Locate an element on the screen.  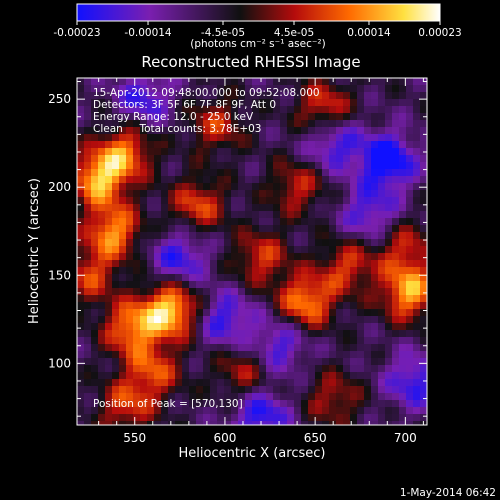
colorbar-tick-label: -0.00014 is located at coordinates (148, 33).